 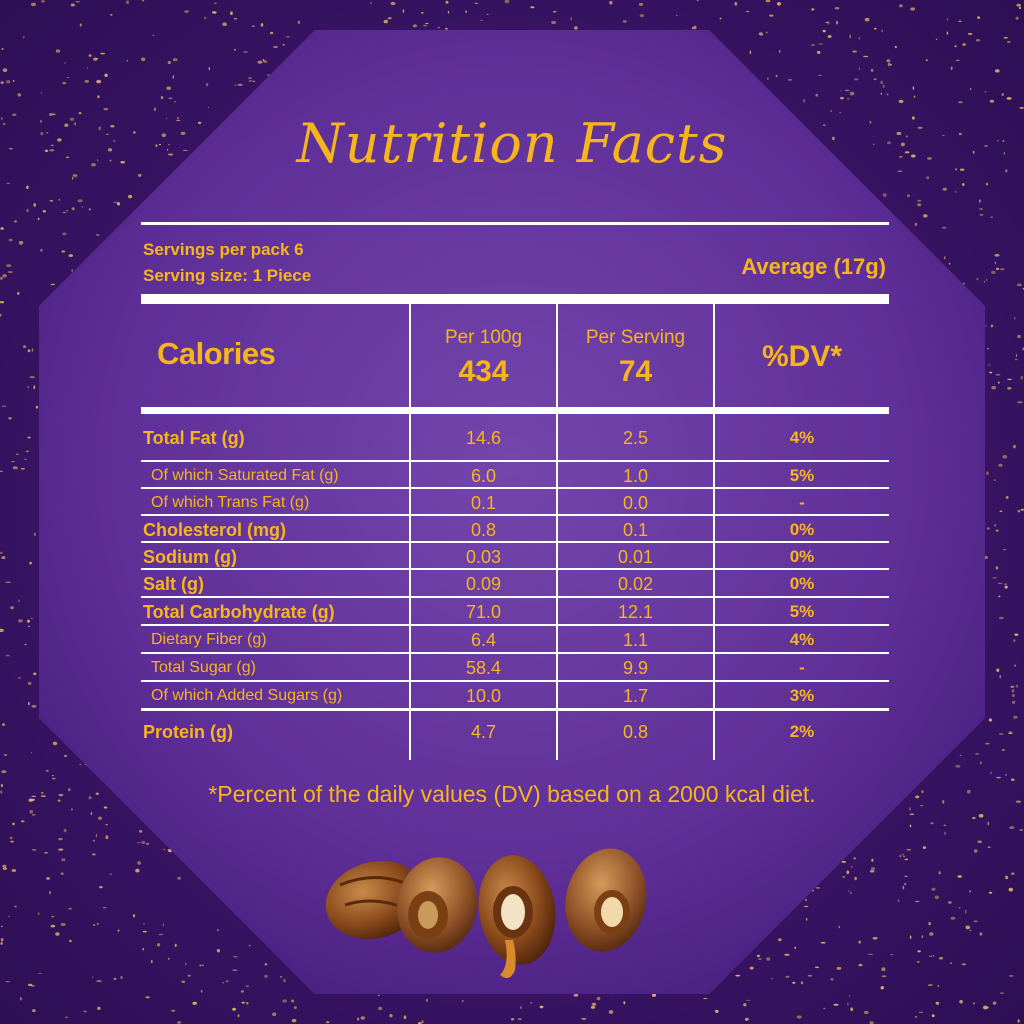 What do you see at coordinates (635, 438) in the screenshot?
I see `perserving-value: 2.5` at bounding box center [635, 438].